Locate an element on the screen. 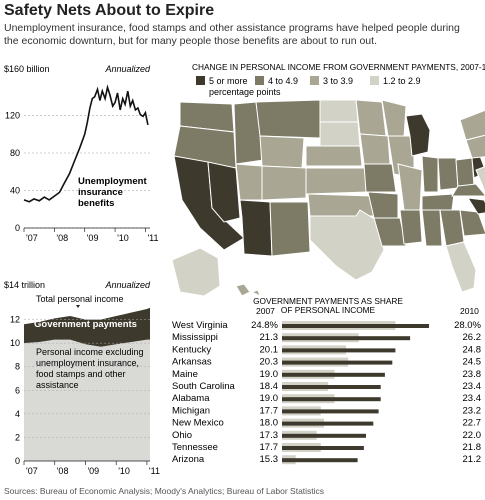 This screenshot has height=500, width=485. excluding-label-line: Personal income excluding is located at coordinates (90, 352).